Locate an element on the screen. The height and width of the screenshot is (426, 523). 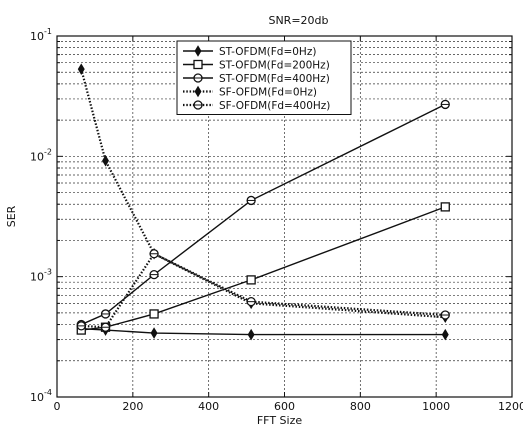
legend-item: SF-OFDM(Fd=0Hz) is located at coordinates (250, 92).